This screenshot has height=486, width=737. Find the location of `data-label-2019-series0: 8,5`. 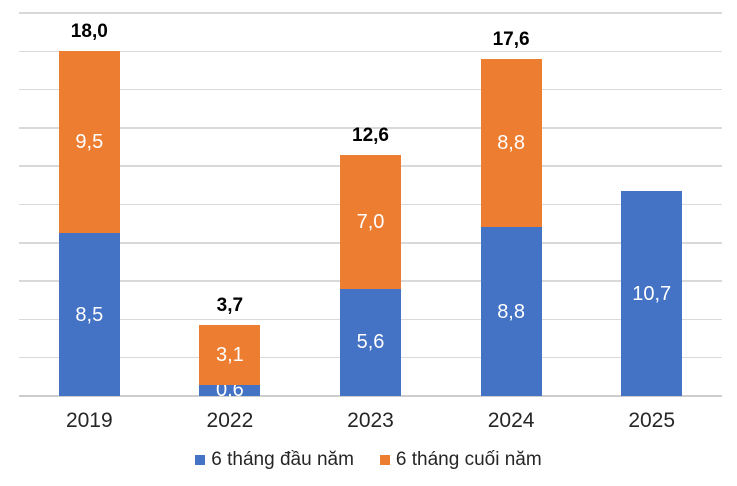

data-label-2019-series0: 8,5 is located at coordinates (89, 314).